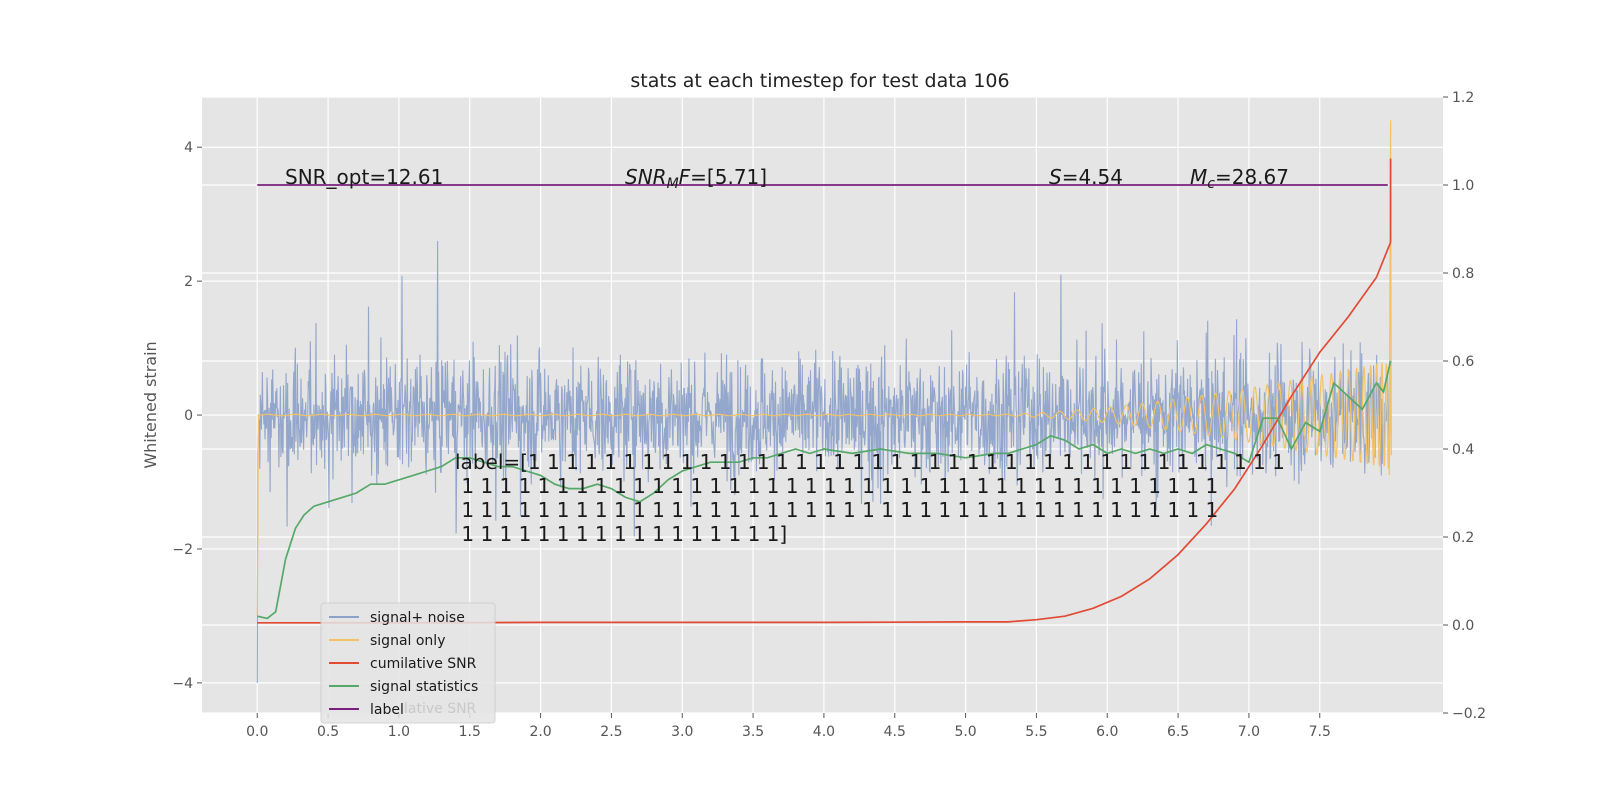 The image size is (1600, 800). Describe the element at coordinates (182, 684) in the screenshot. I see `y-tick-label: −4` at that location.